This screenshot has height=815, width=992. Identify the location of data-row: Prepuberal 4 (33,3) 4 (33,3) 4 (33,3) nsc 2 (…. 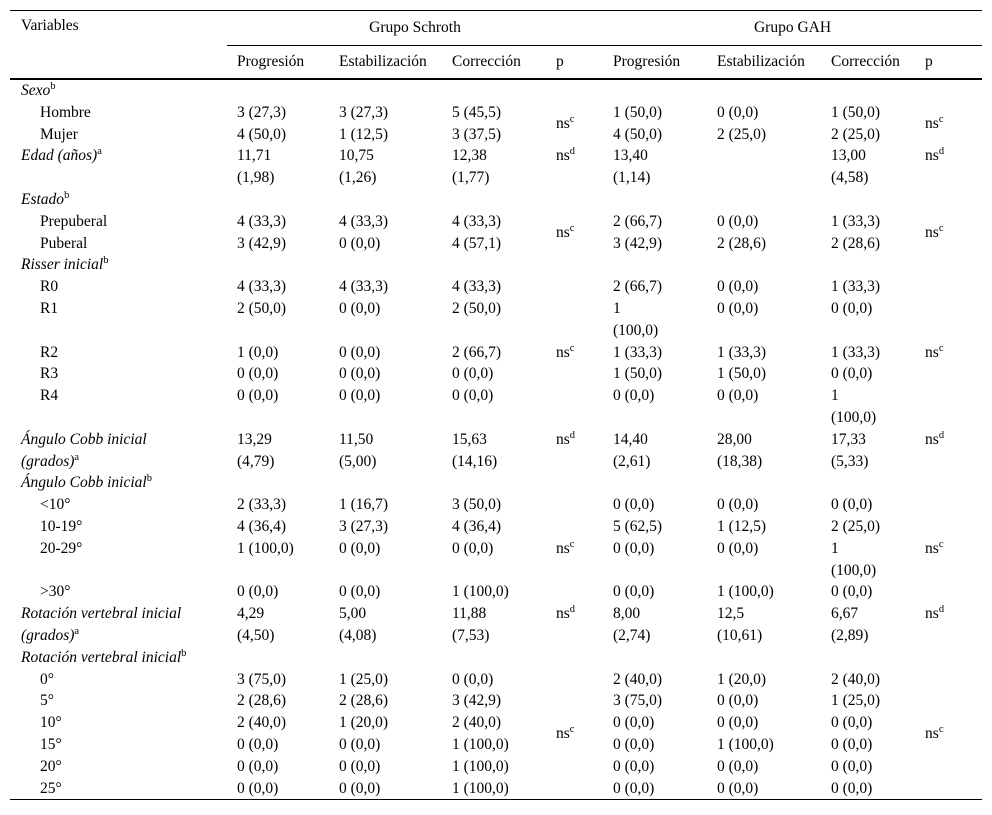
(496, 226).